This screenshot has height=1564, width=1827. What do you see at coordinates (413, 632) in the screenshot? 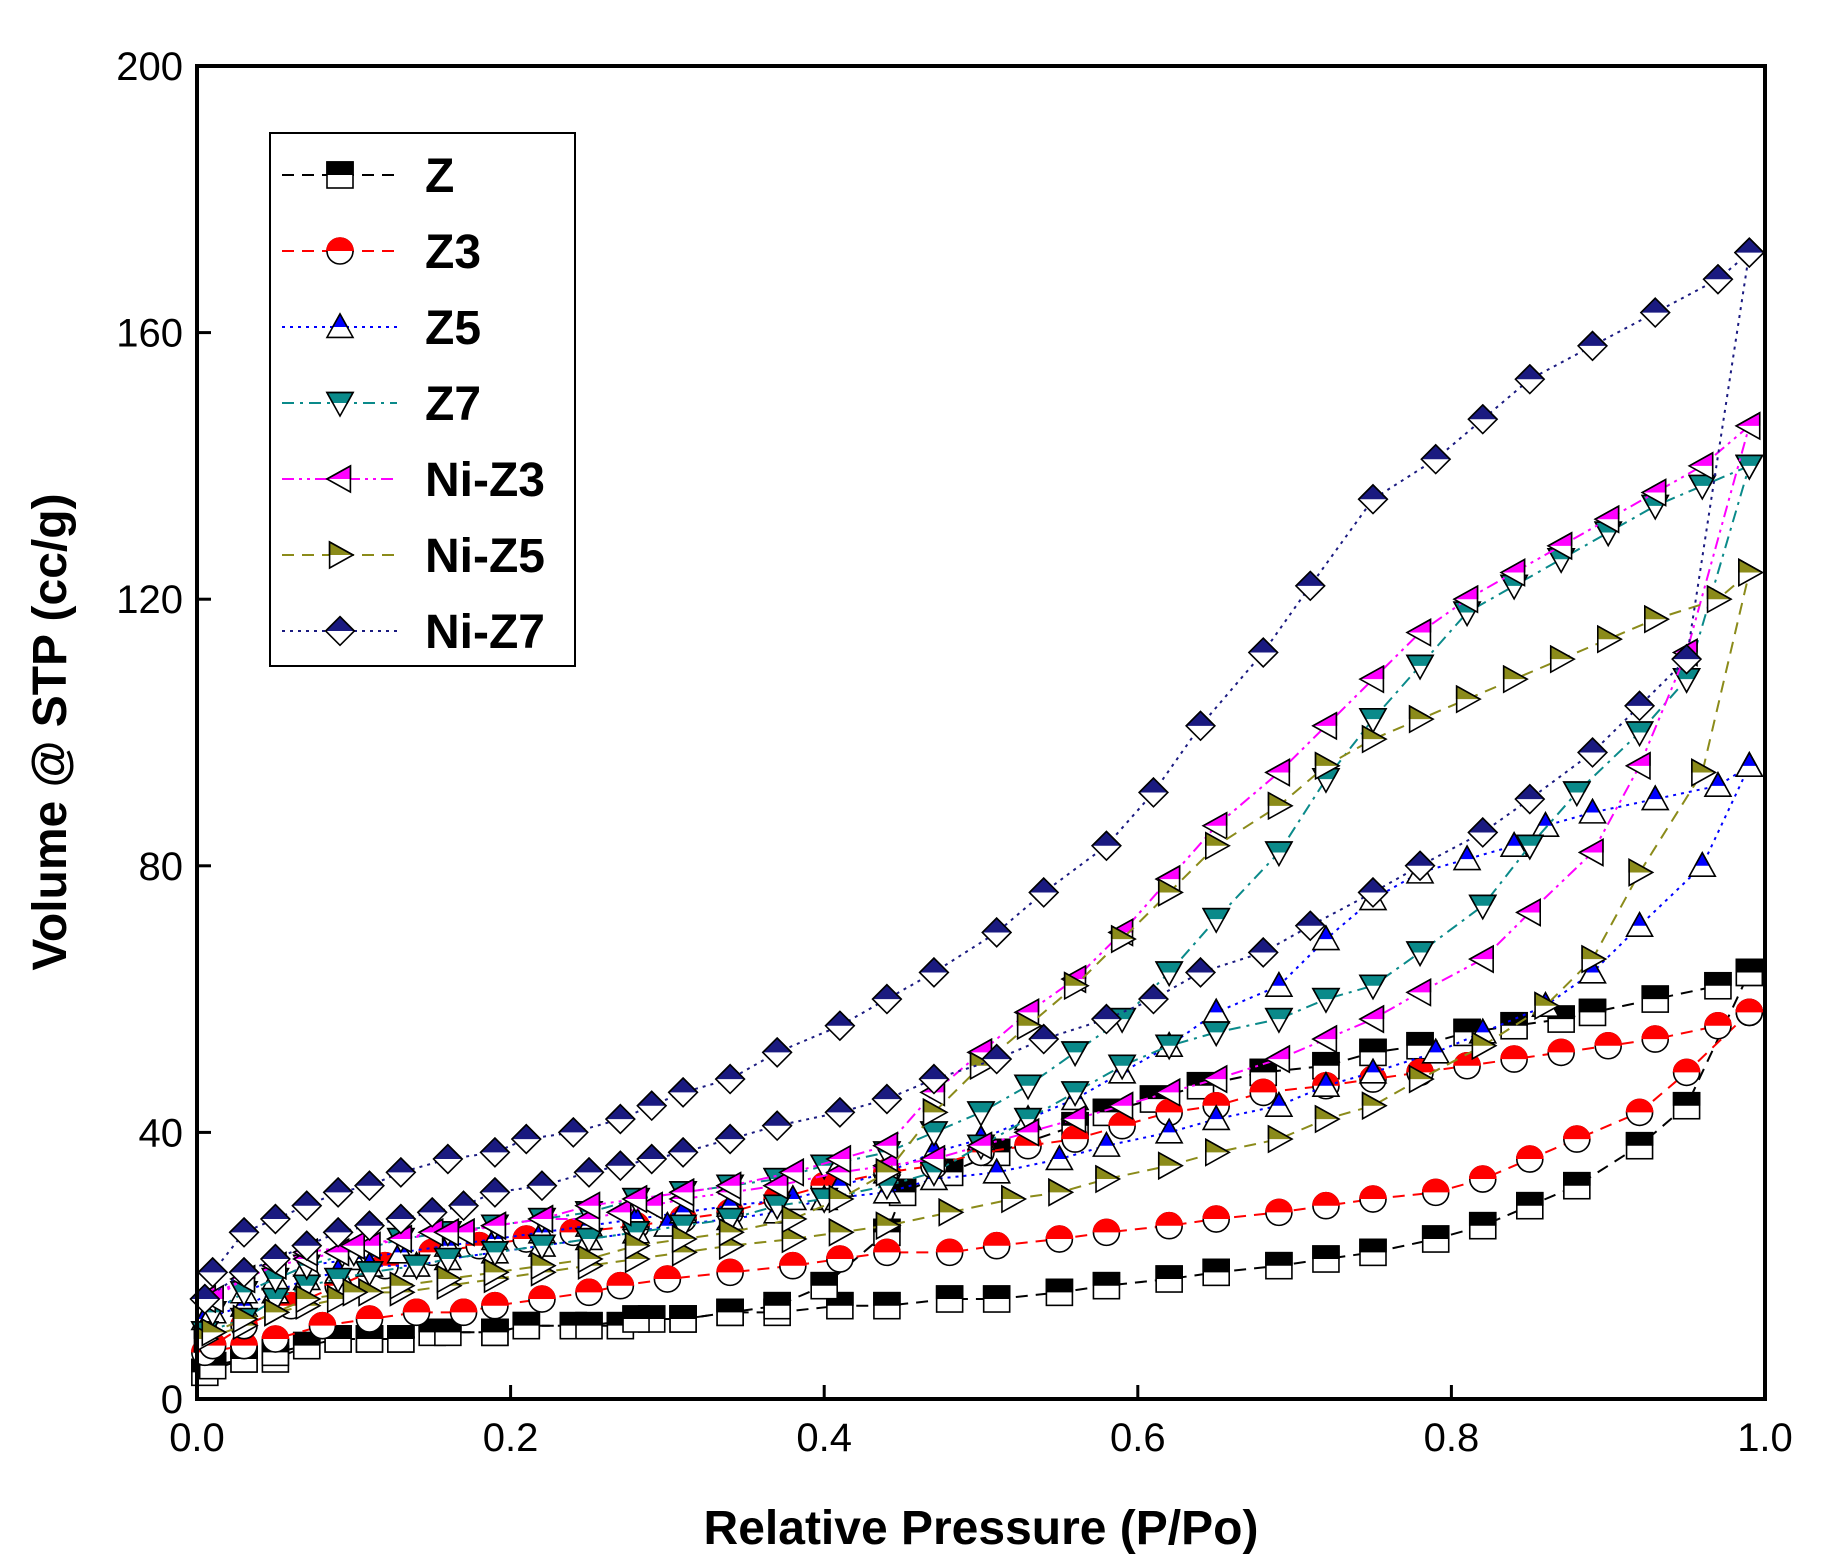
I see `legend-entry: Ni-Z7` at bounding box center [413, 632].